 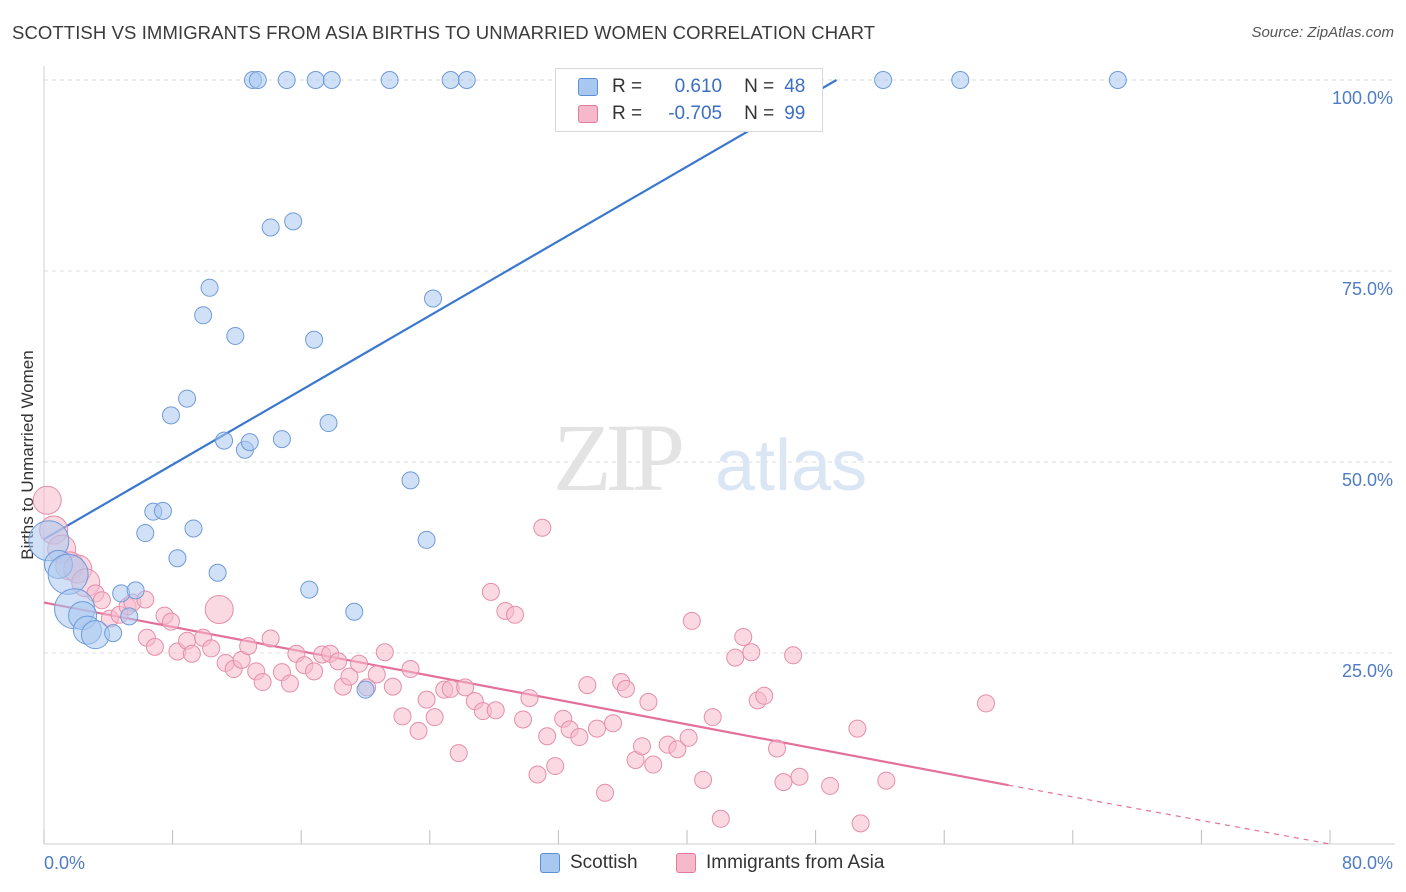 I want to click on legend-label-scottish: Scottish, so click(x=604, y=862).